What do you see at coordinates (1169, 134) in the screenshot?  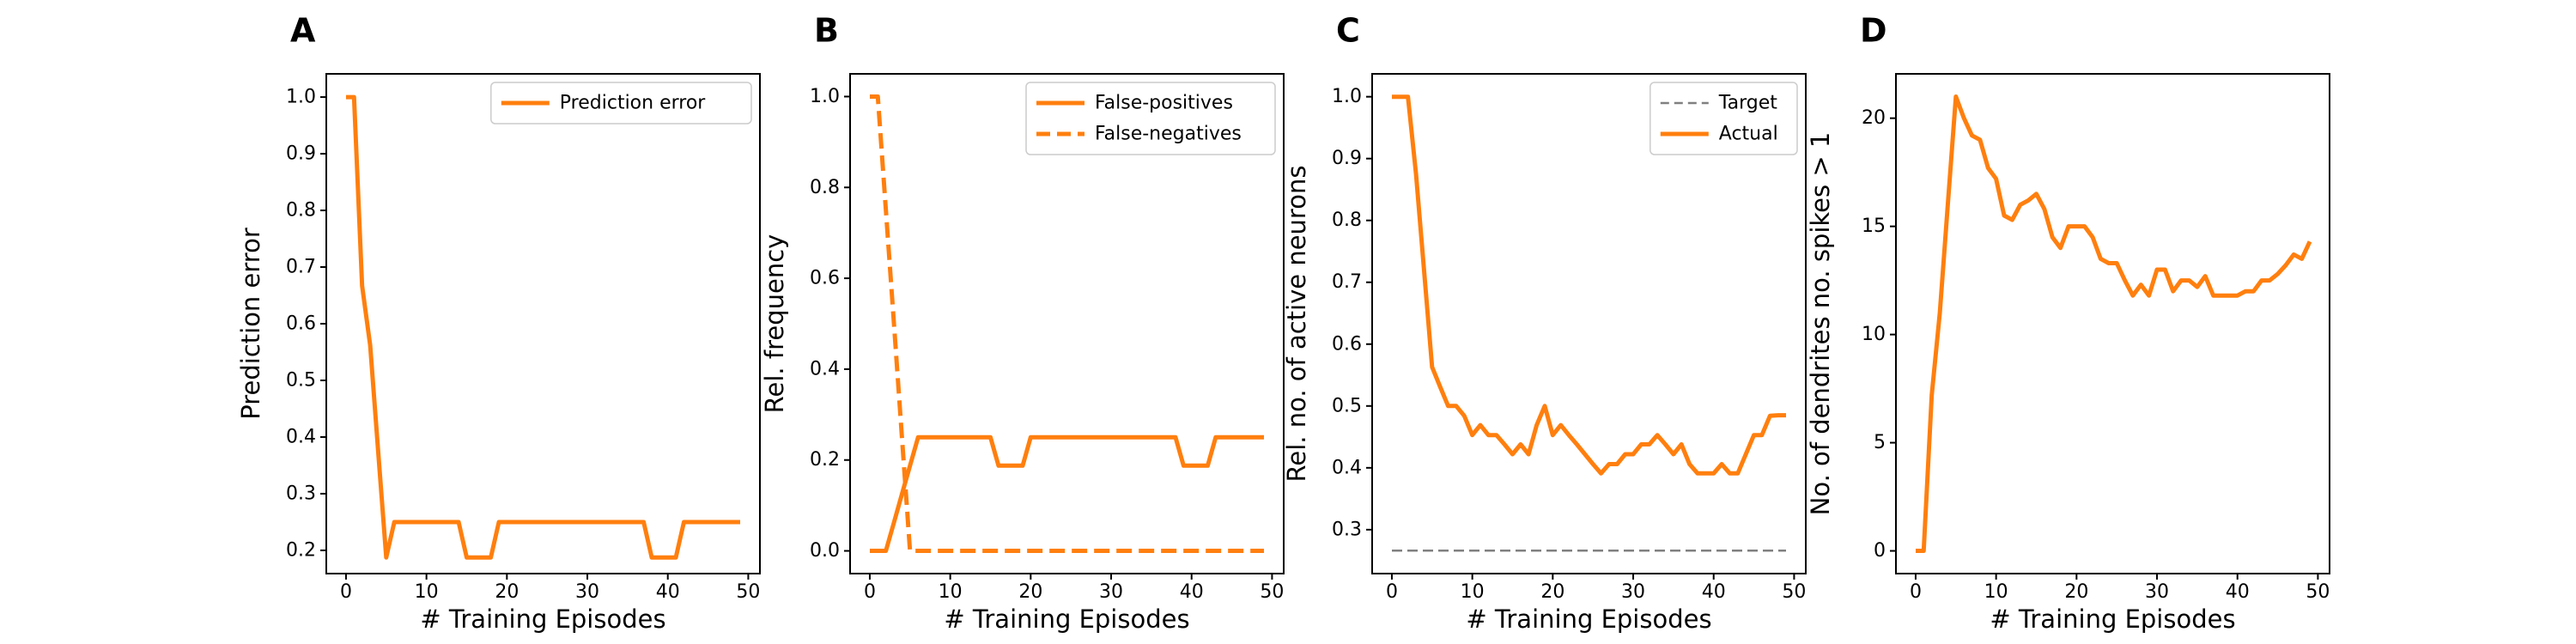 I see `legend-label: False-negatives` at bounding box center [1169, 134].